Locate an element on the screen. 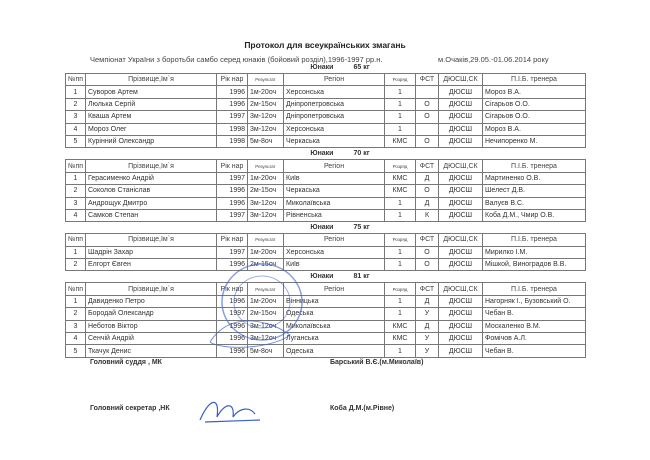 The image size is (650, 460). cell-name: Сенчій Андрій is located at coordinates (151, 339).